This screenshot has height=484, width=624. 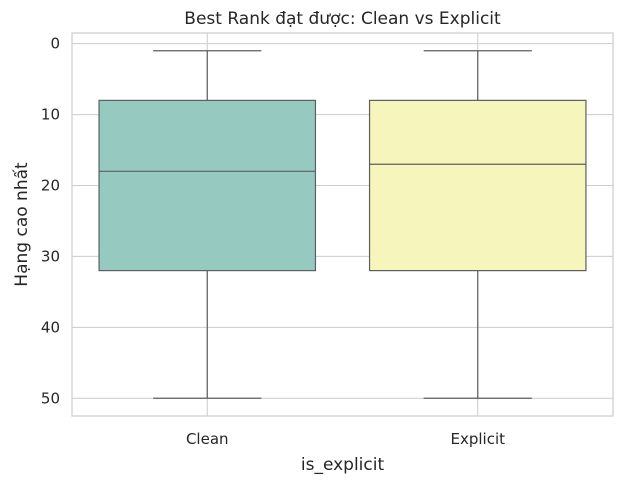 I want to click on x-axis-label: is_explicit, so click(x=343, y=465).